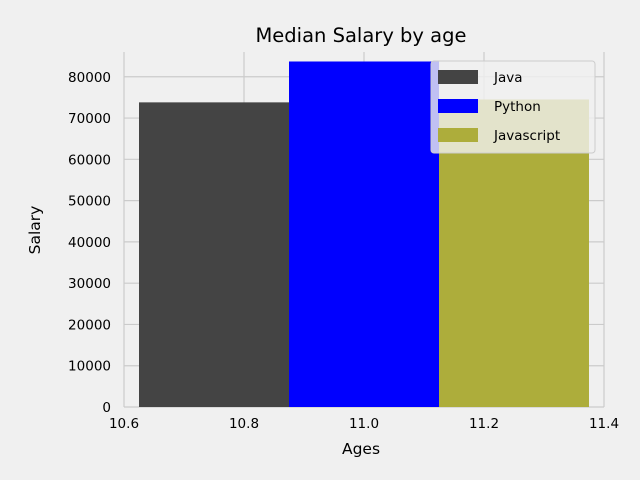 This screenshot has height=480, width=640. What do you see at coordinates (458, 135) in the screenshot?
I see `legend-swatch-javascript` at bounding box center [458, 135].